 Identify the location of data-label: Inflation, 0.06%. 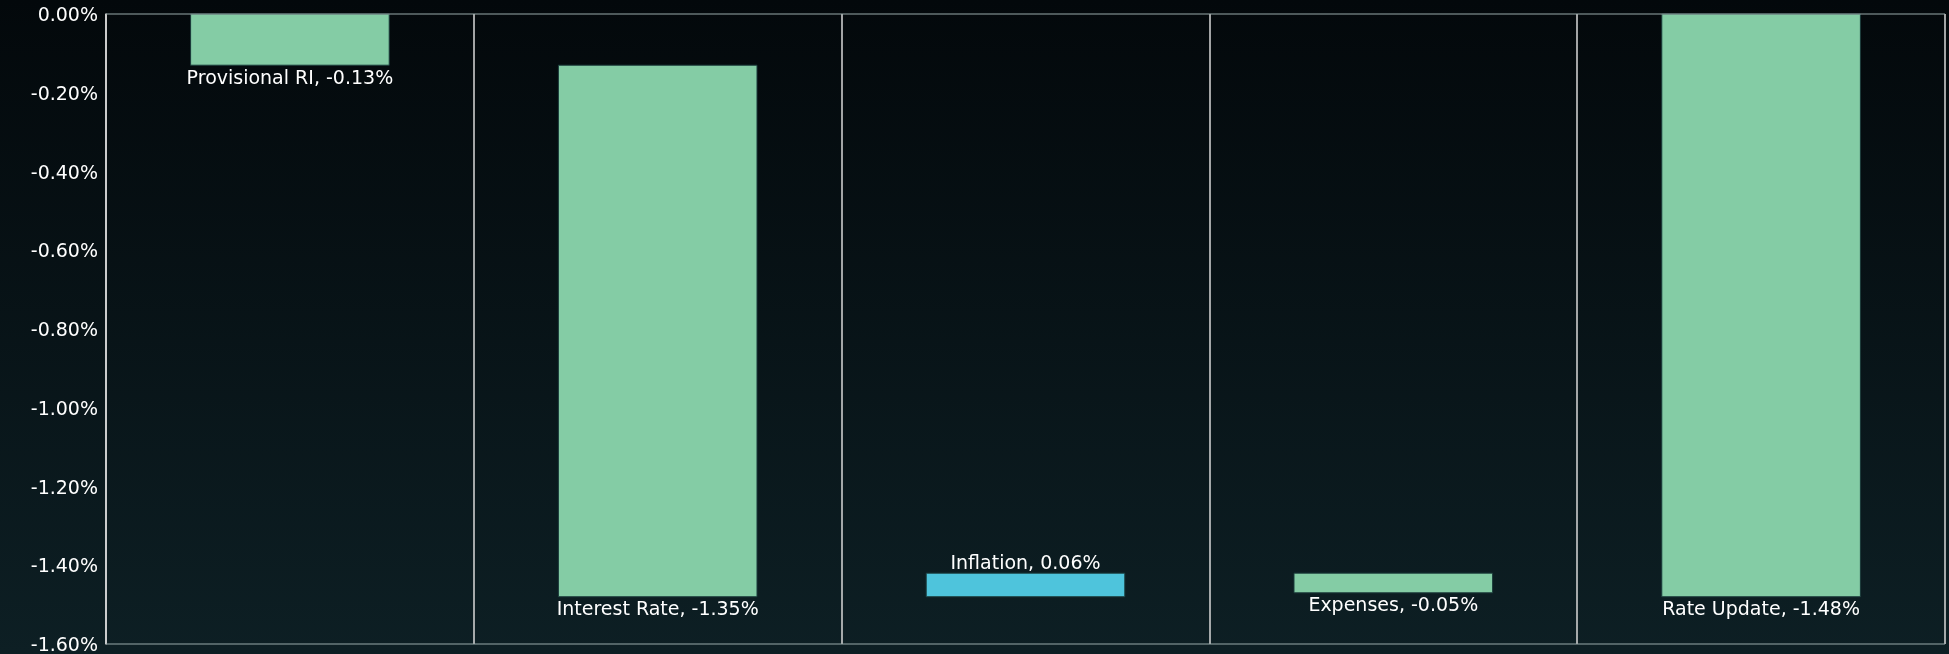
(1025, 561).